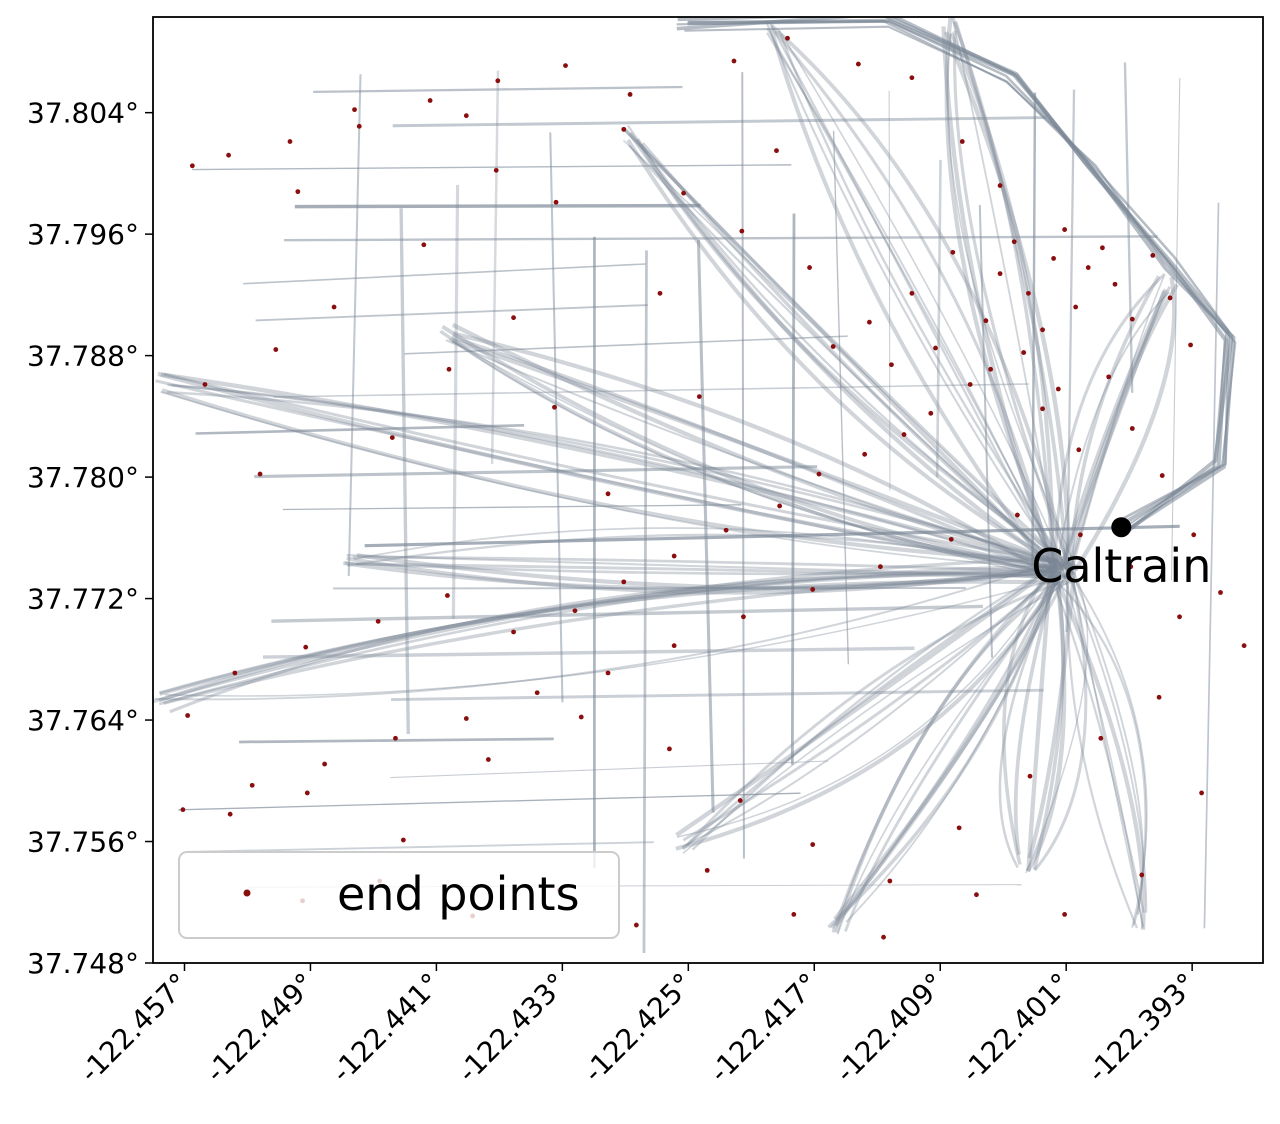 This screenshot has width=1280, height=1124. What do you see at coordinates (1121, 566) in the screenshot?
I see `caltrain-annotation: Caltrain` at bounding box center [1121, 566].